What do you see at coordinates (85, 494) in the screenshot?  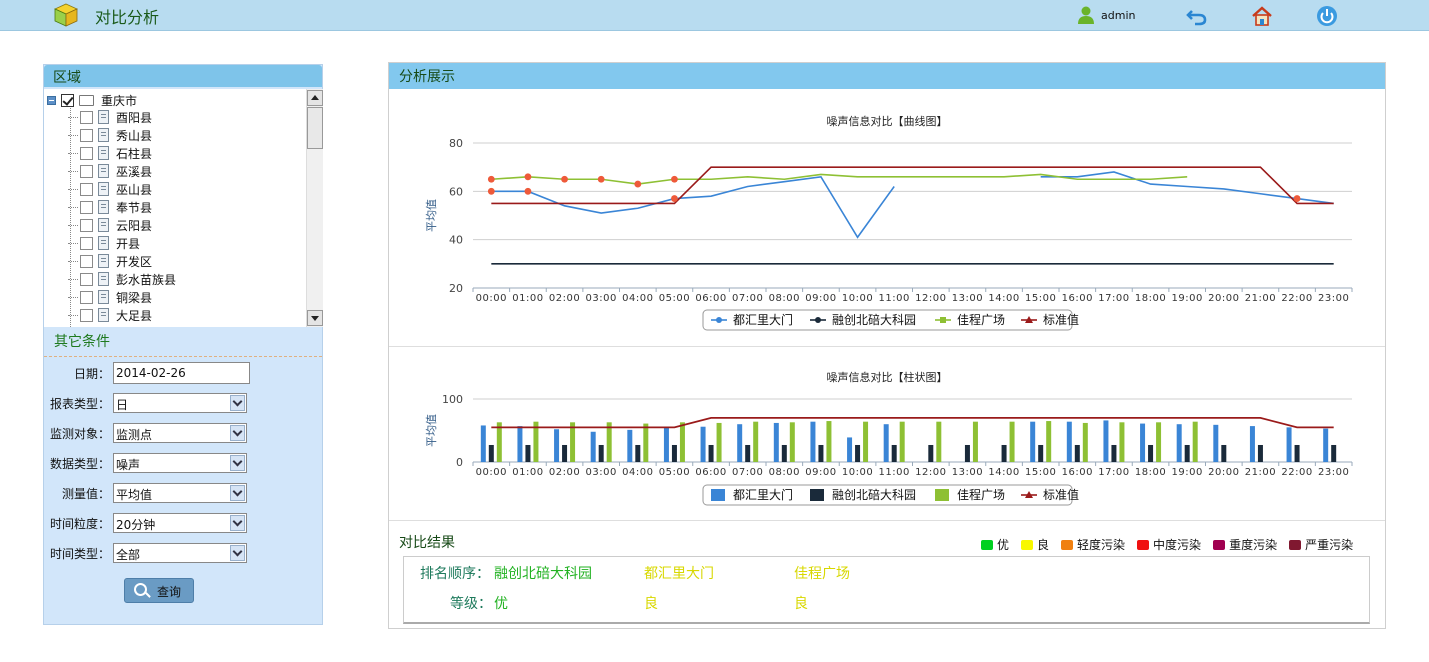 I see `condition-label: 测量值：` at bounding box center [85, 494].